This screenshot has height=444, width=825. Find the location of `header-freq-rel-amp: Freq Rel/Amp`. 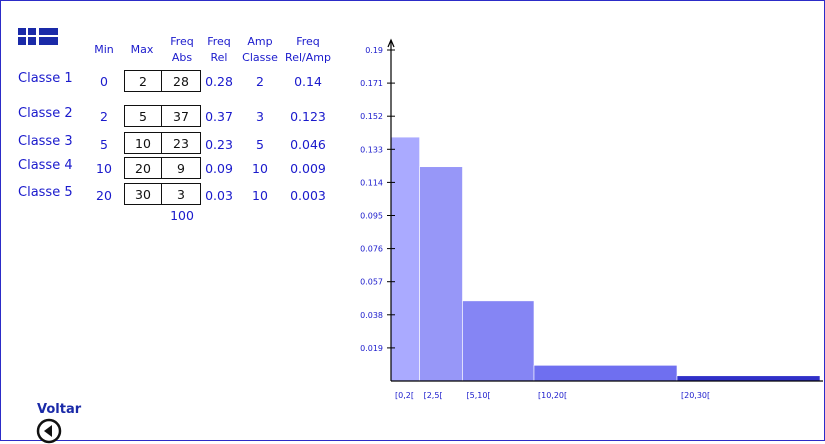

header-freq-rel-amp: Freq Rel/Amp is located at coordinates (308, 50).